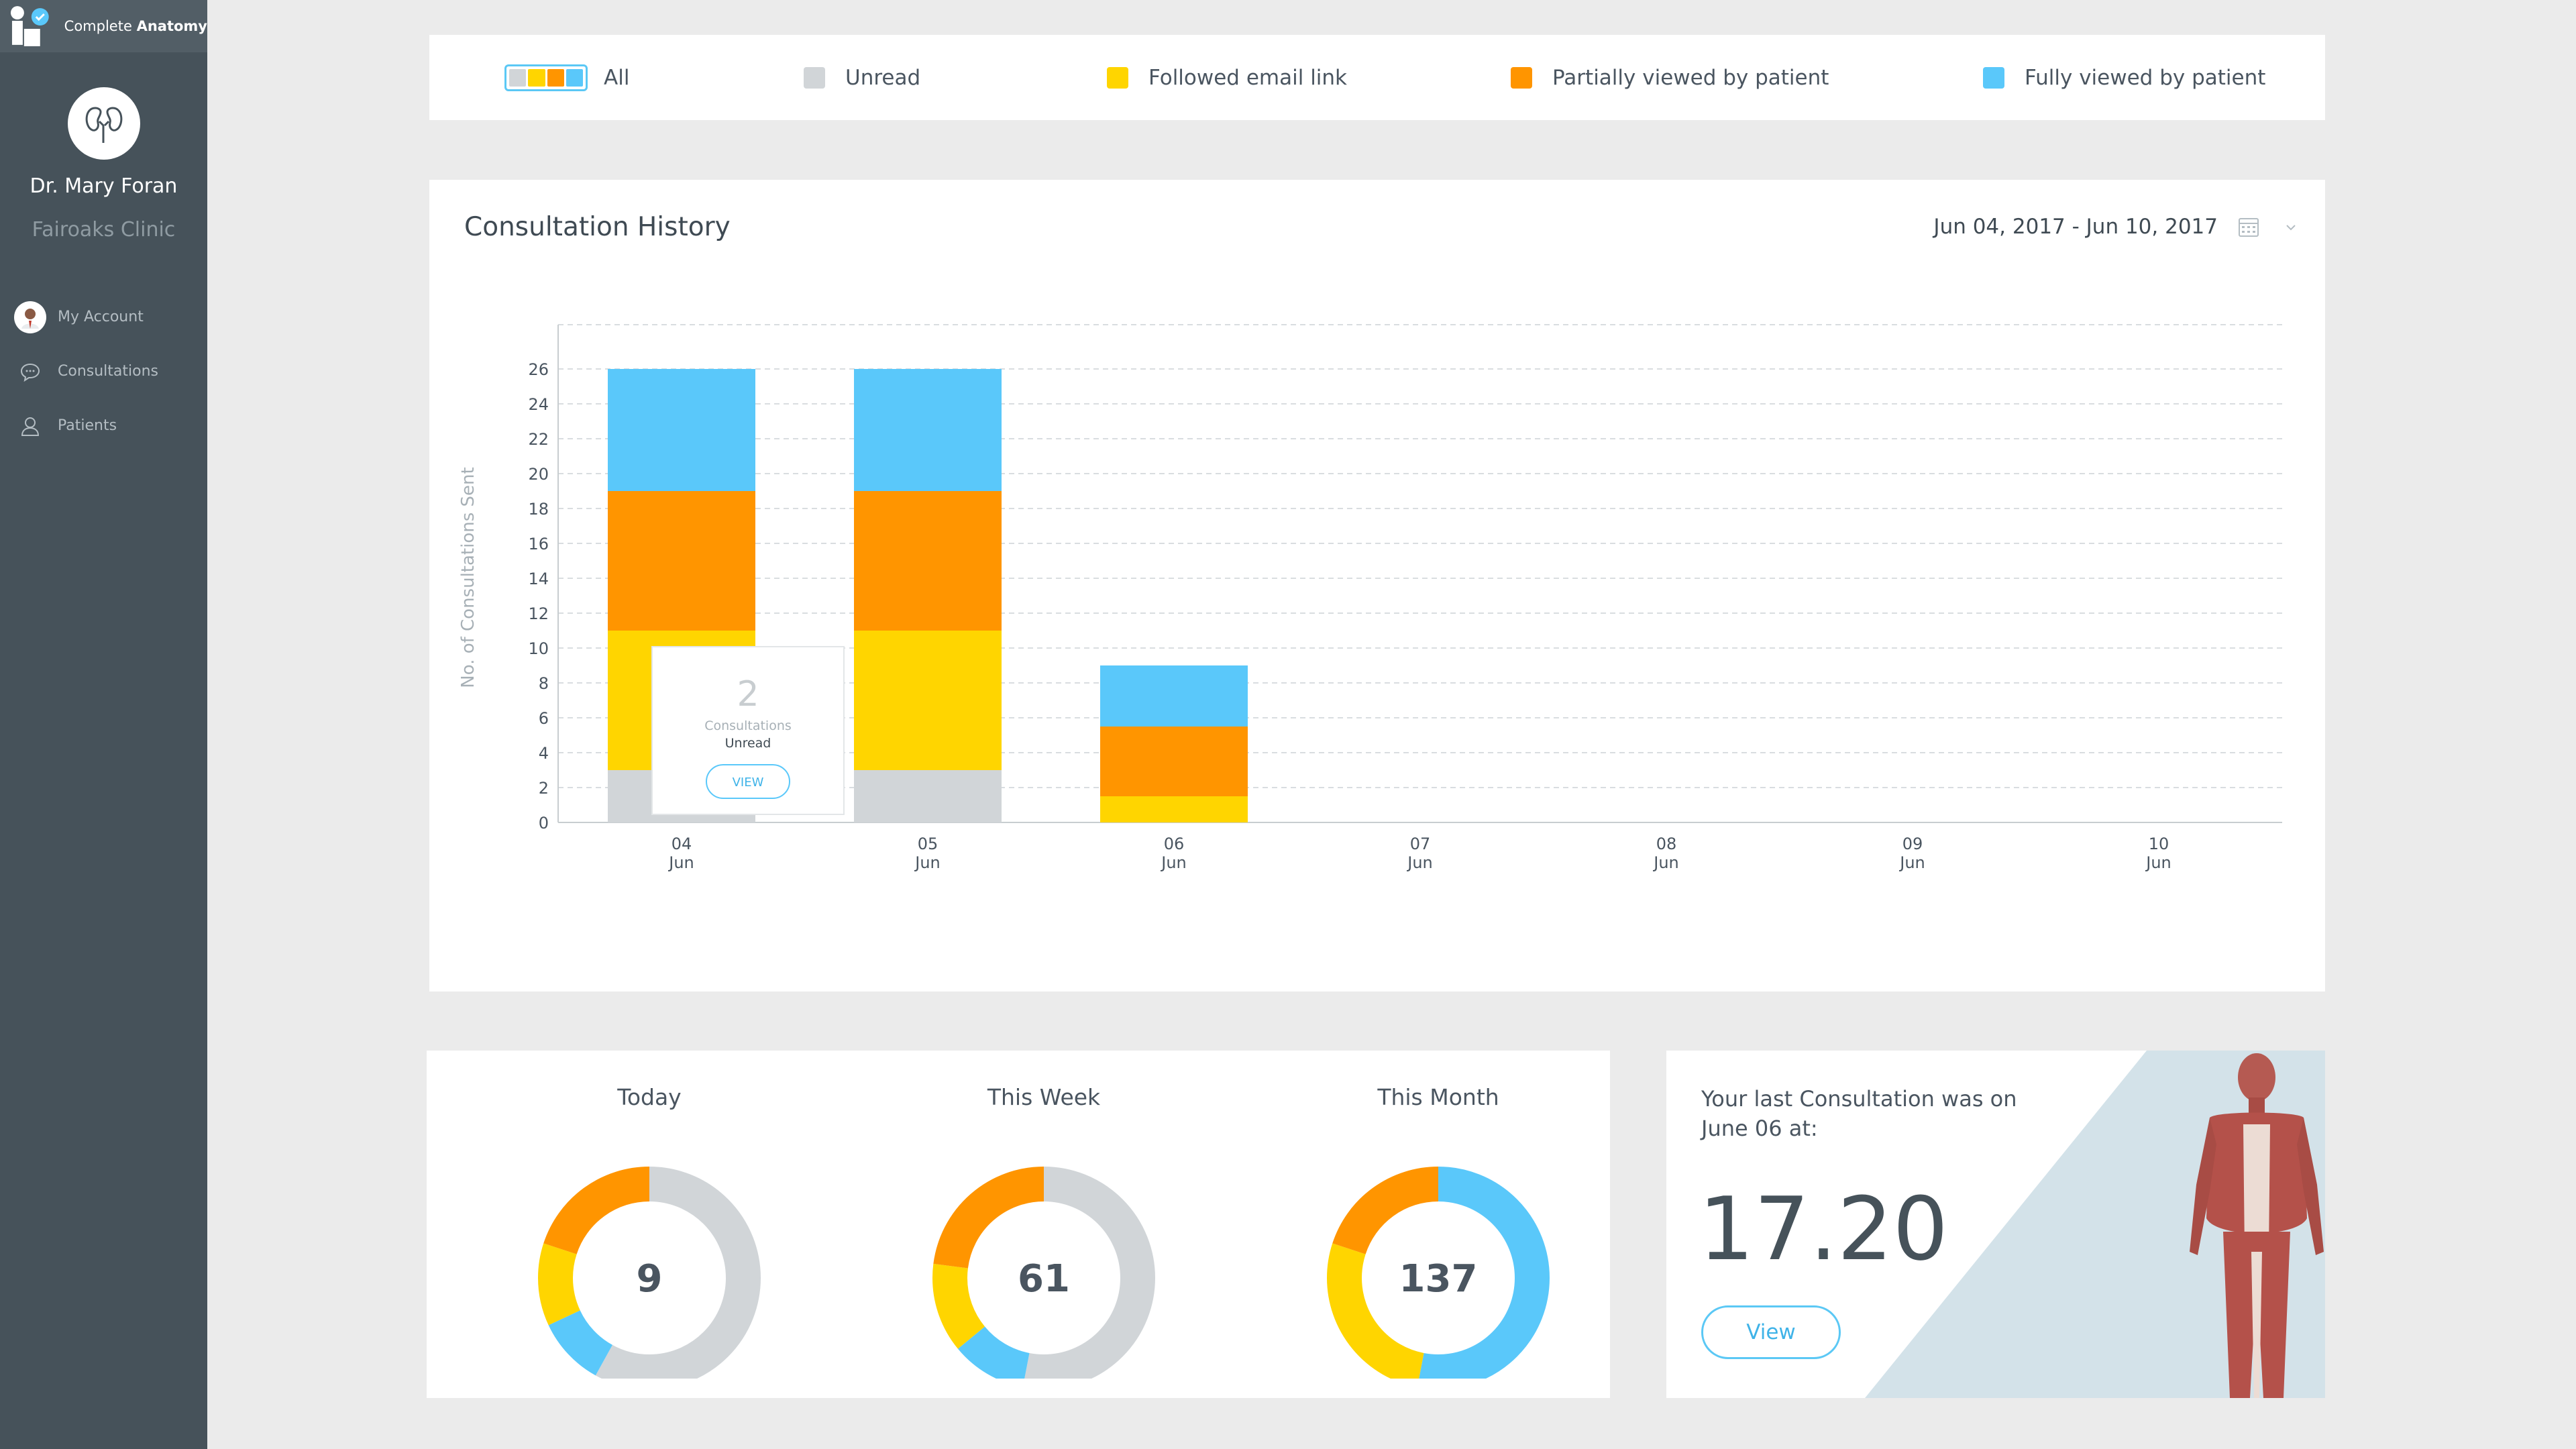  Describe the element at coordinates (538, 648) in the screenshot. I see `y-tick-label: 10` at that location.